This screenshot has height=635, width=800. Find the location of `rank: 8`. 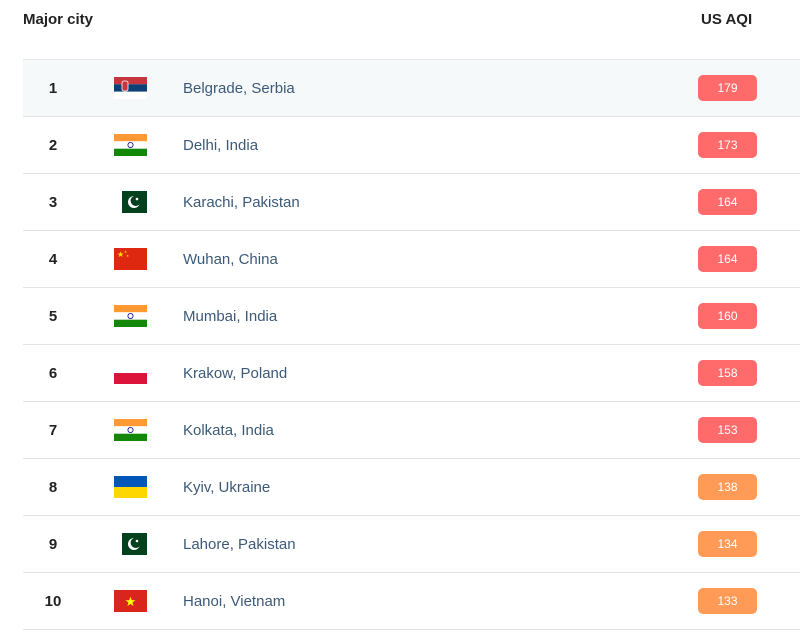

rank: 8 is located at coordinates (53, 487).